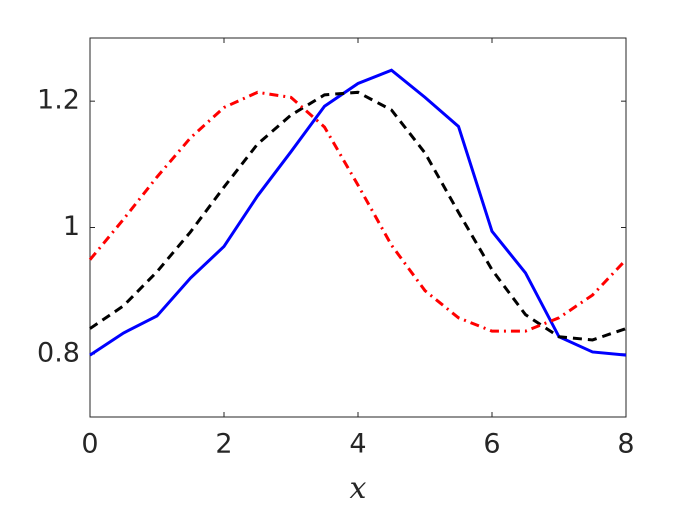  Describe the element at coordinates (58, 352) in the screenshot. I see `y-tick-label: 0.8` at that location.